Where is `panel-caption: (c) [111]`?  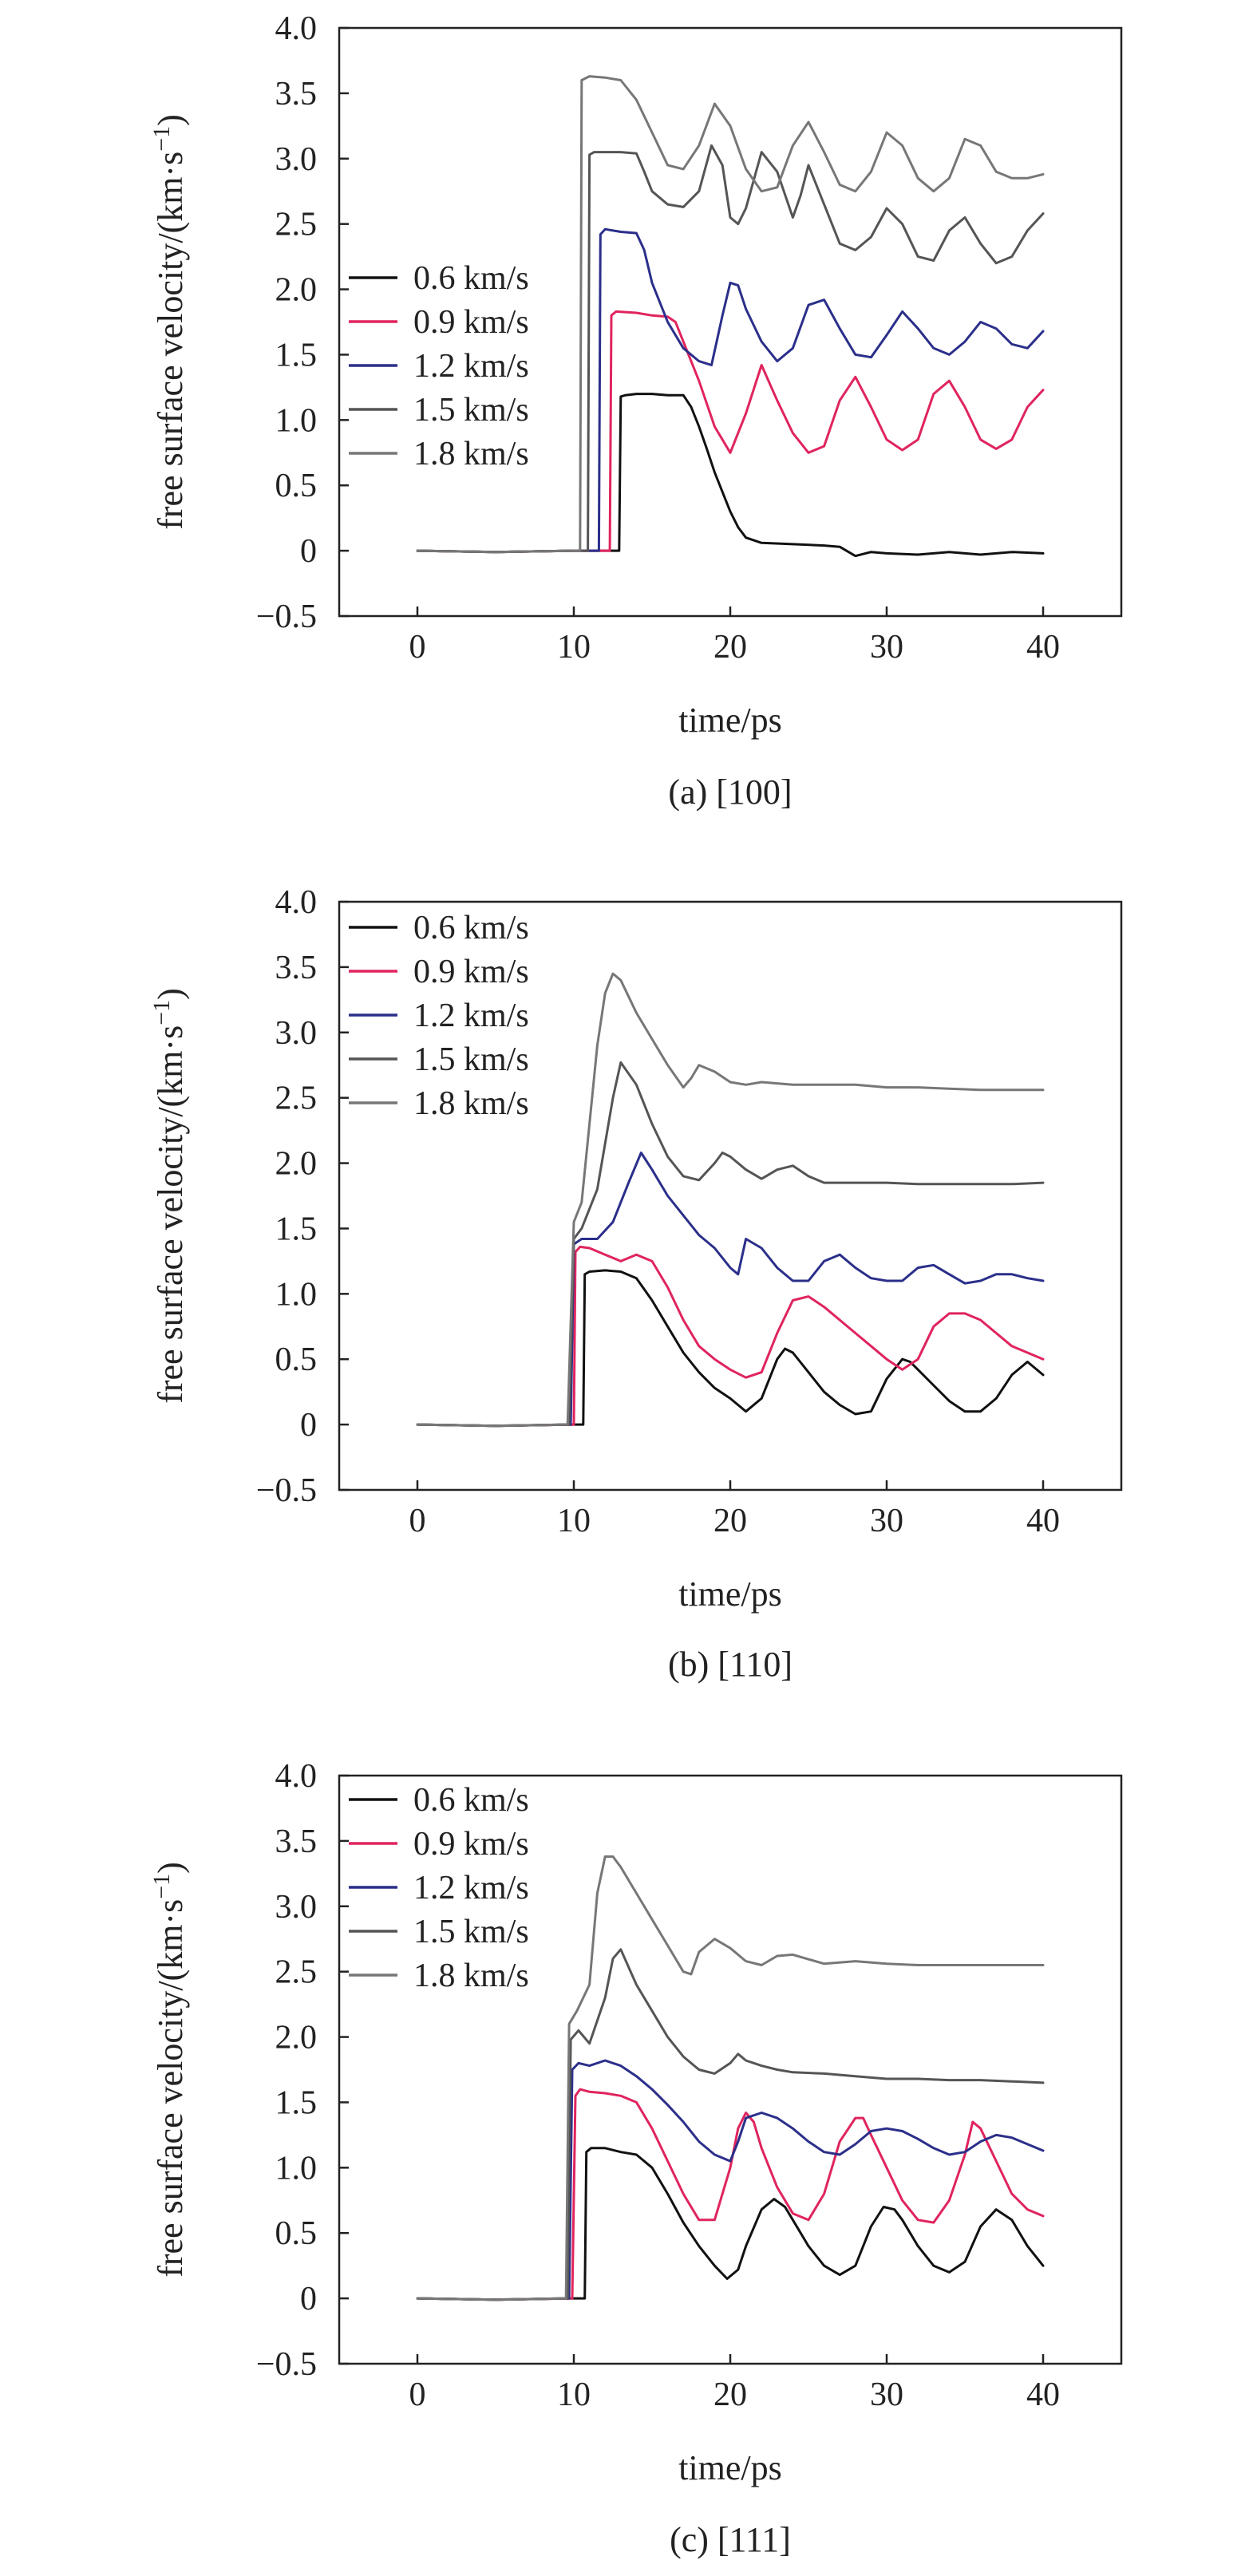
panel-caption: (c) [111] is located at coordinates (730, 2539).